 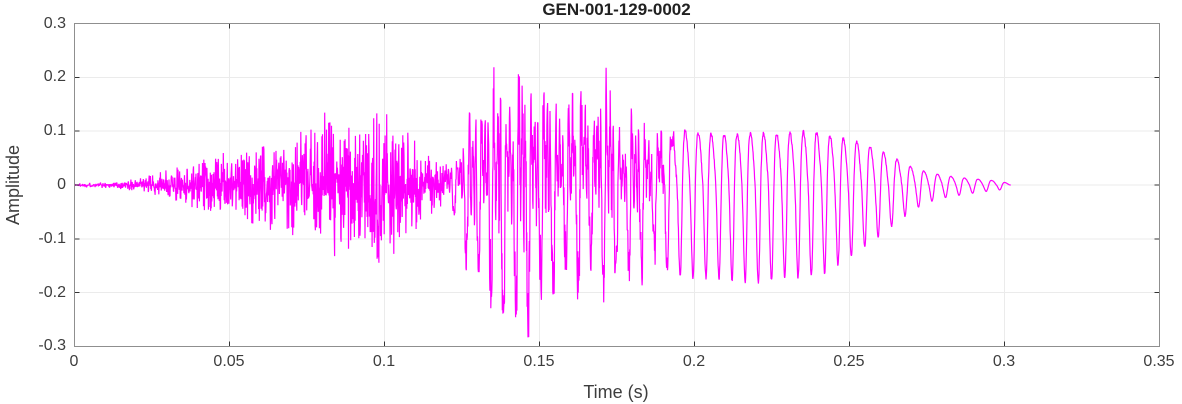 What do you see at coordinates (52, 292) in the screenshot?
I see `y-tick-label-m02: -0.2` at bounding box center [52, 292].